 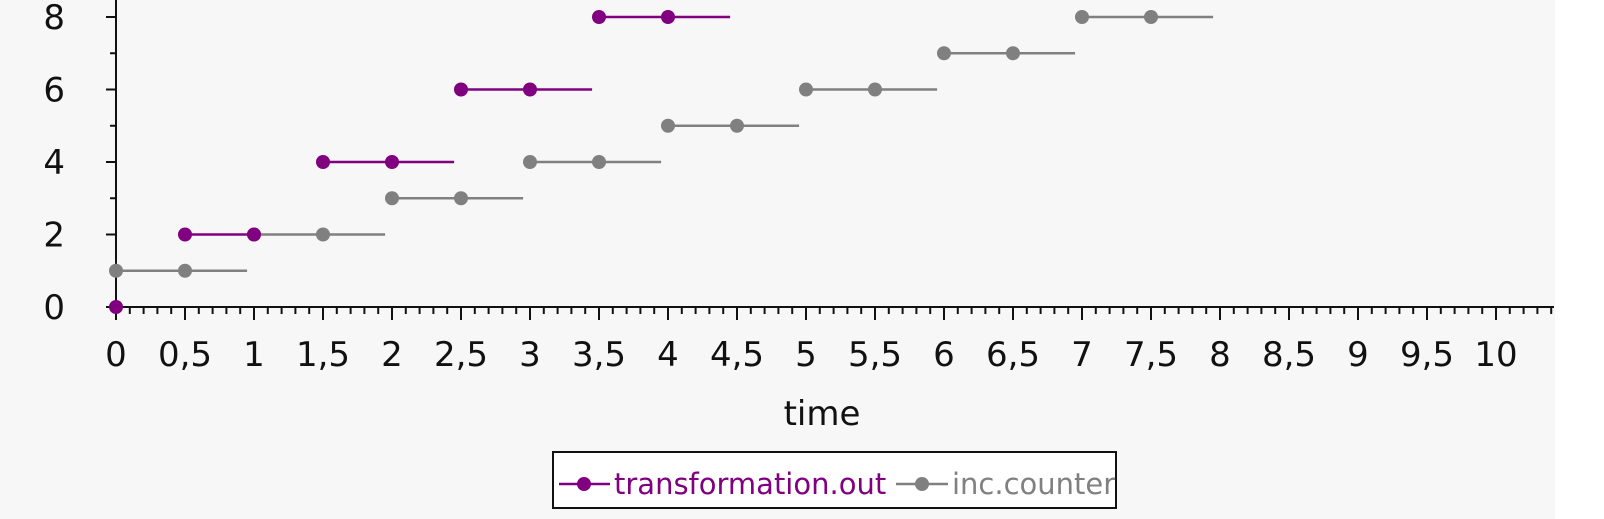 What do you see at coordinates (54, 91) in the screenshot?
I see `y-tick-label: 6` at bounding box center [54, 91].